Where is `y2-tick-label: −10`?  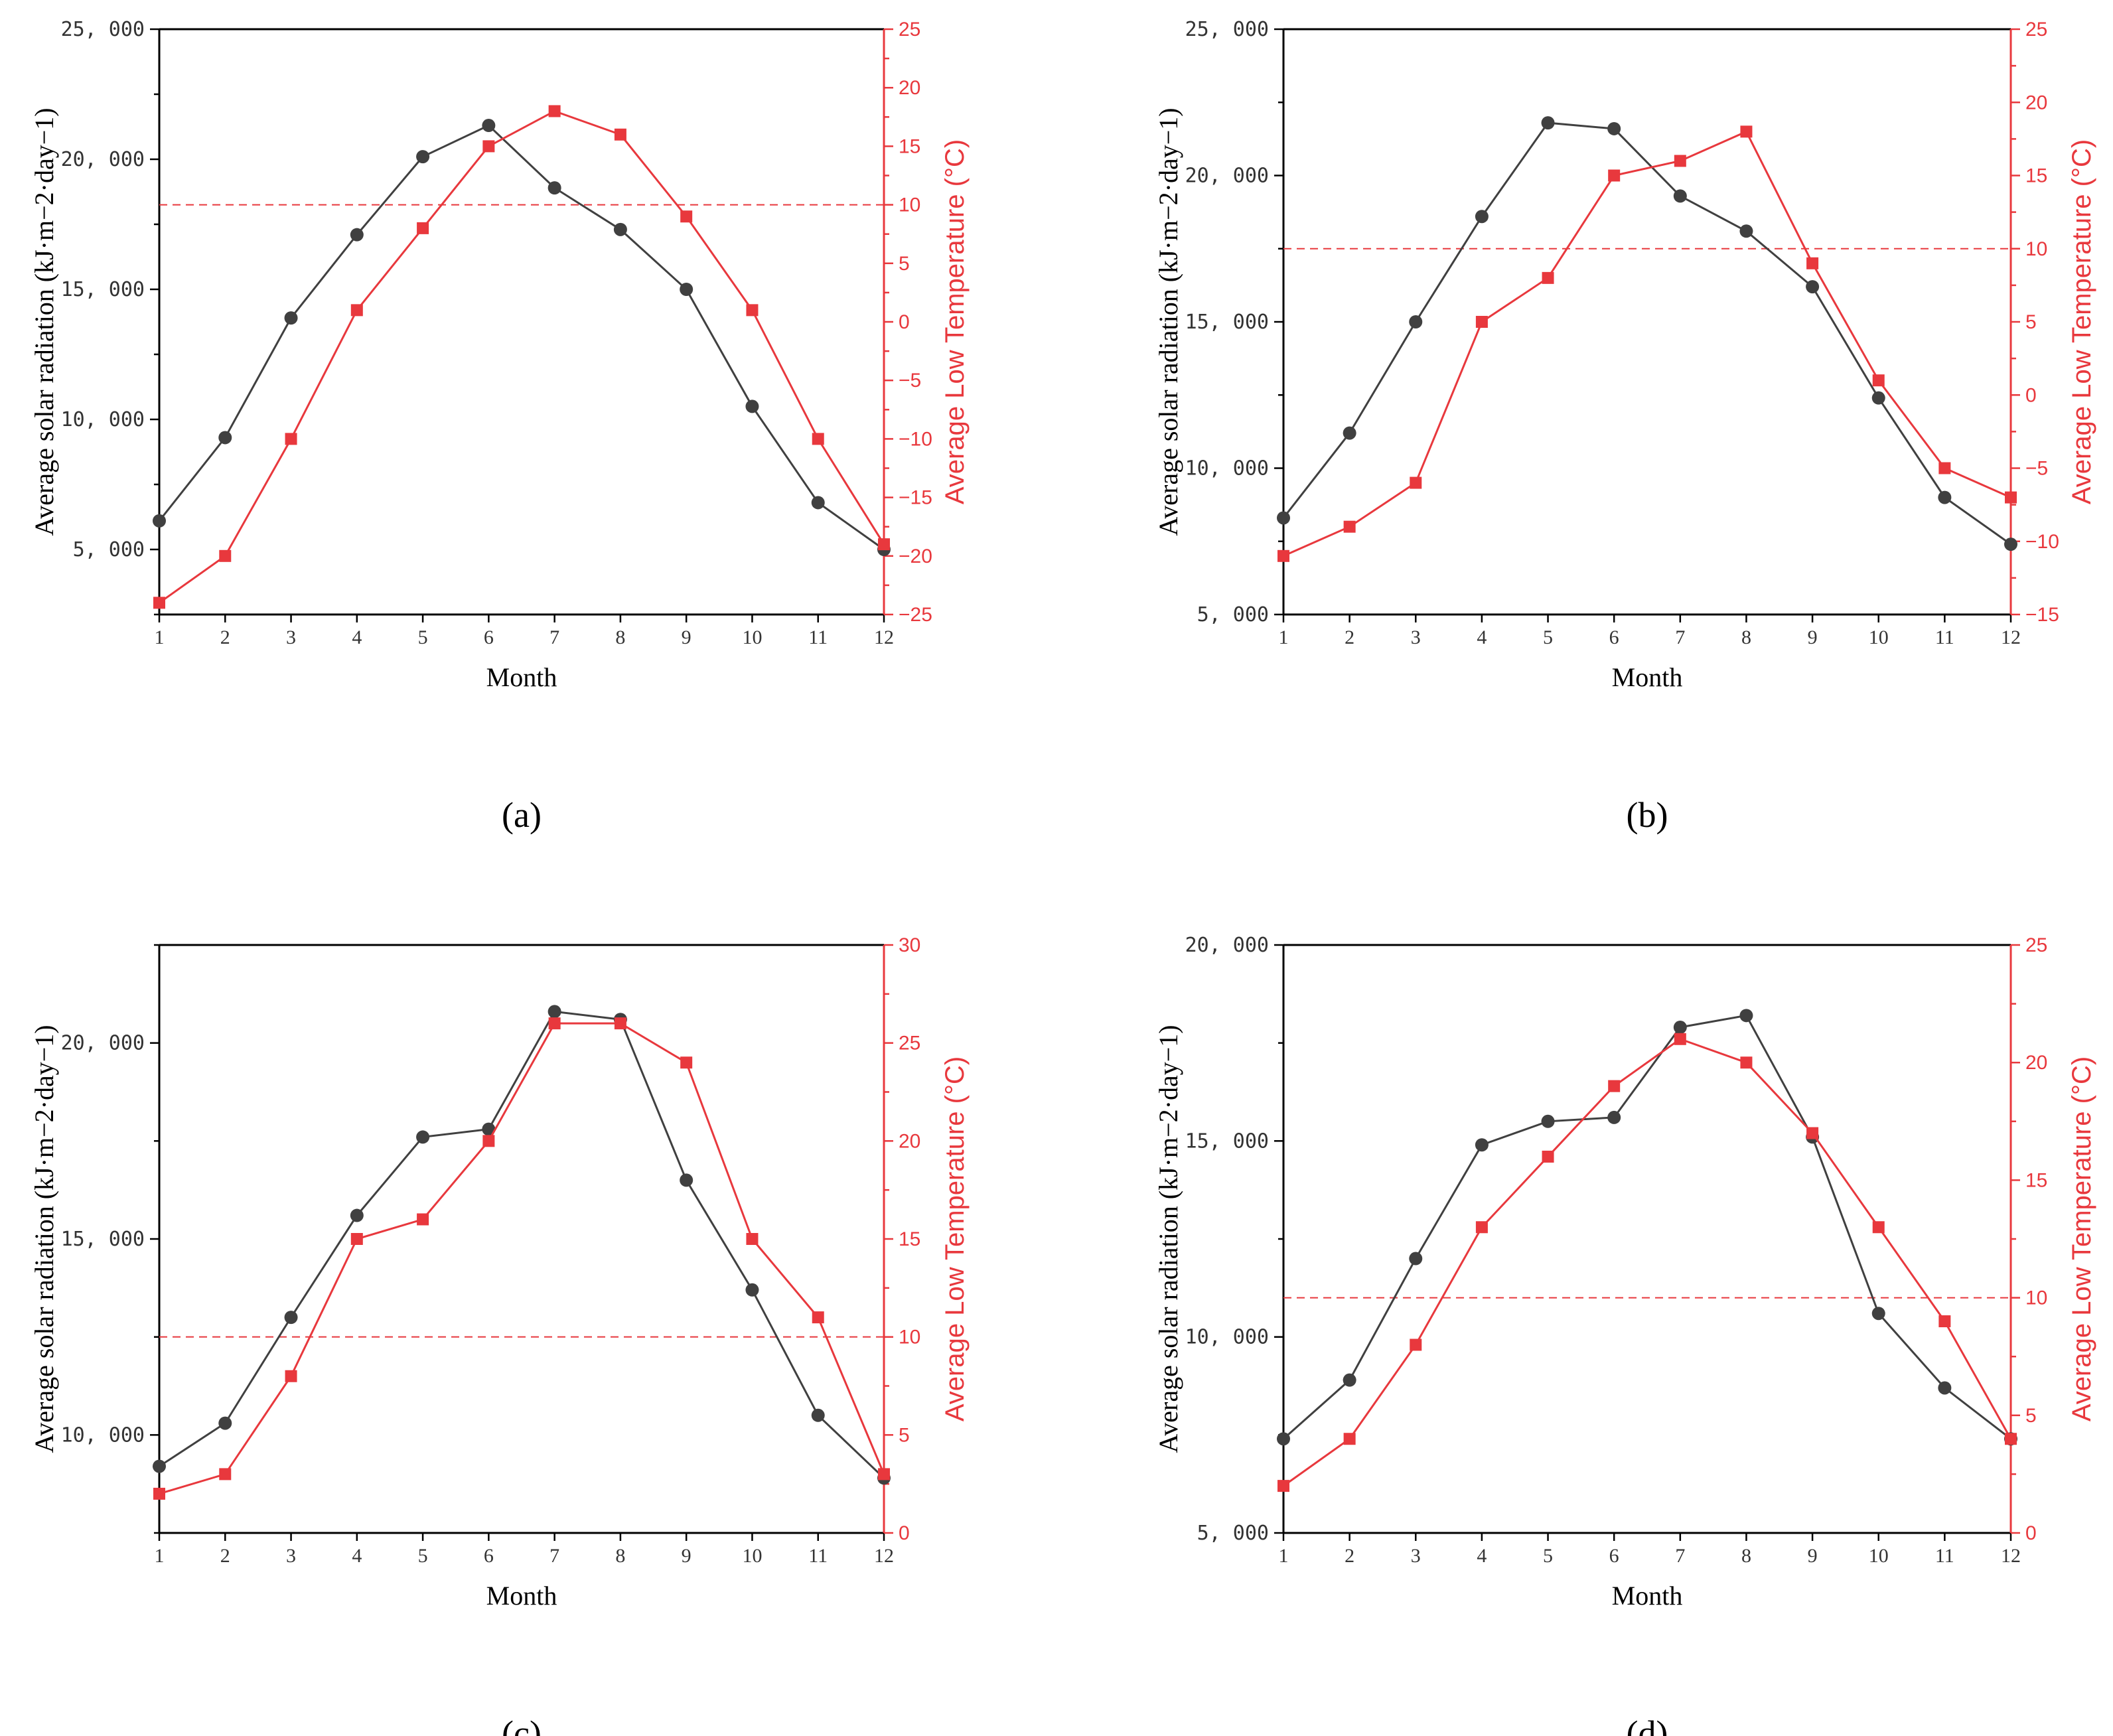
y2-tick-label: −10 is located at coordinates (915, 439).